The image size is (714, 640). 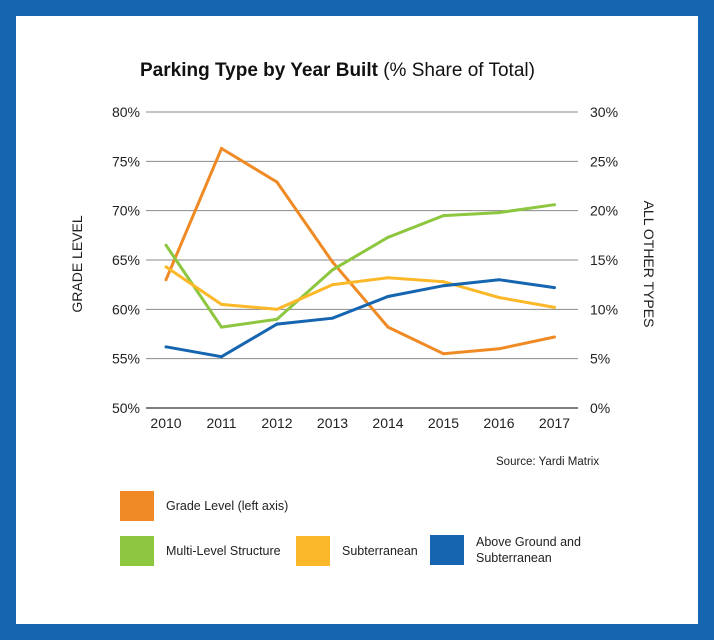 What do you see at coordinates (528, 542) in the screenshot?
I see `legend-label-above-ground-line1: Above Ground and` at bounding box center [528, 542].